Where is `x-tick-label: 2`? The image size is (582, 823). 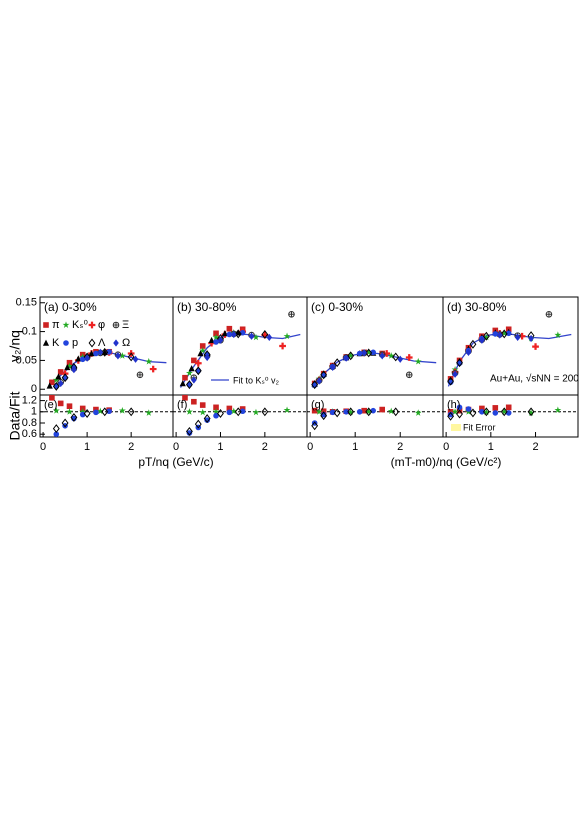
x-tick-label: 2 is located at coordinates (535, 447).